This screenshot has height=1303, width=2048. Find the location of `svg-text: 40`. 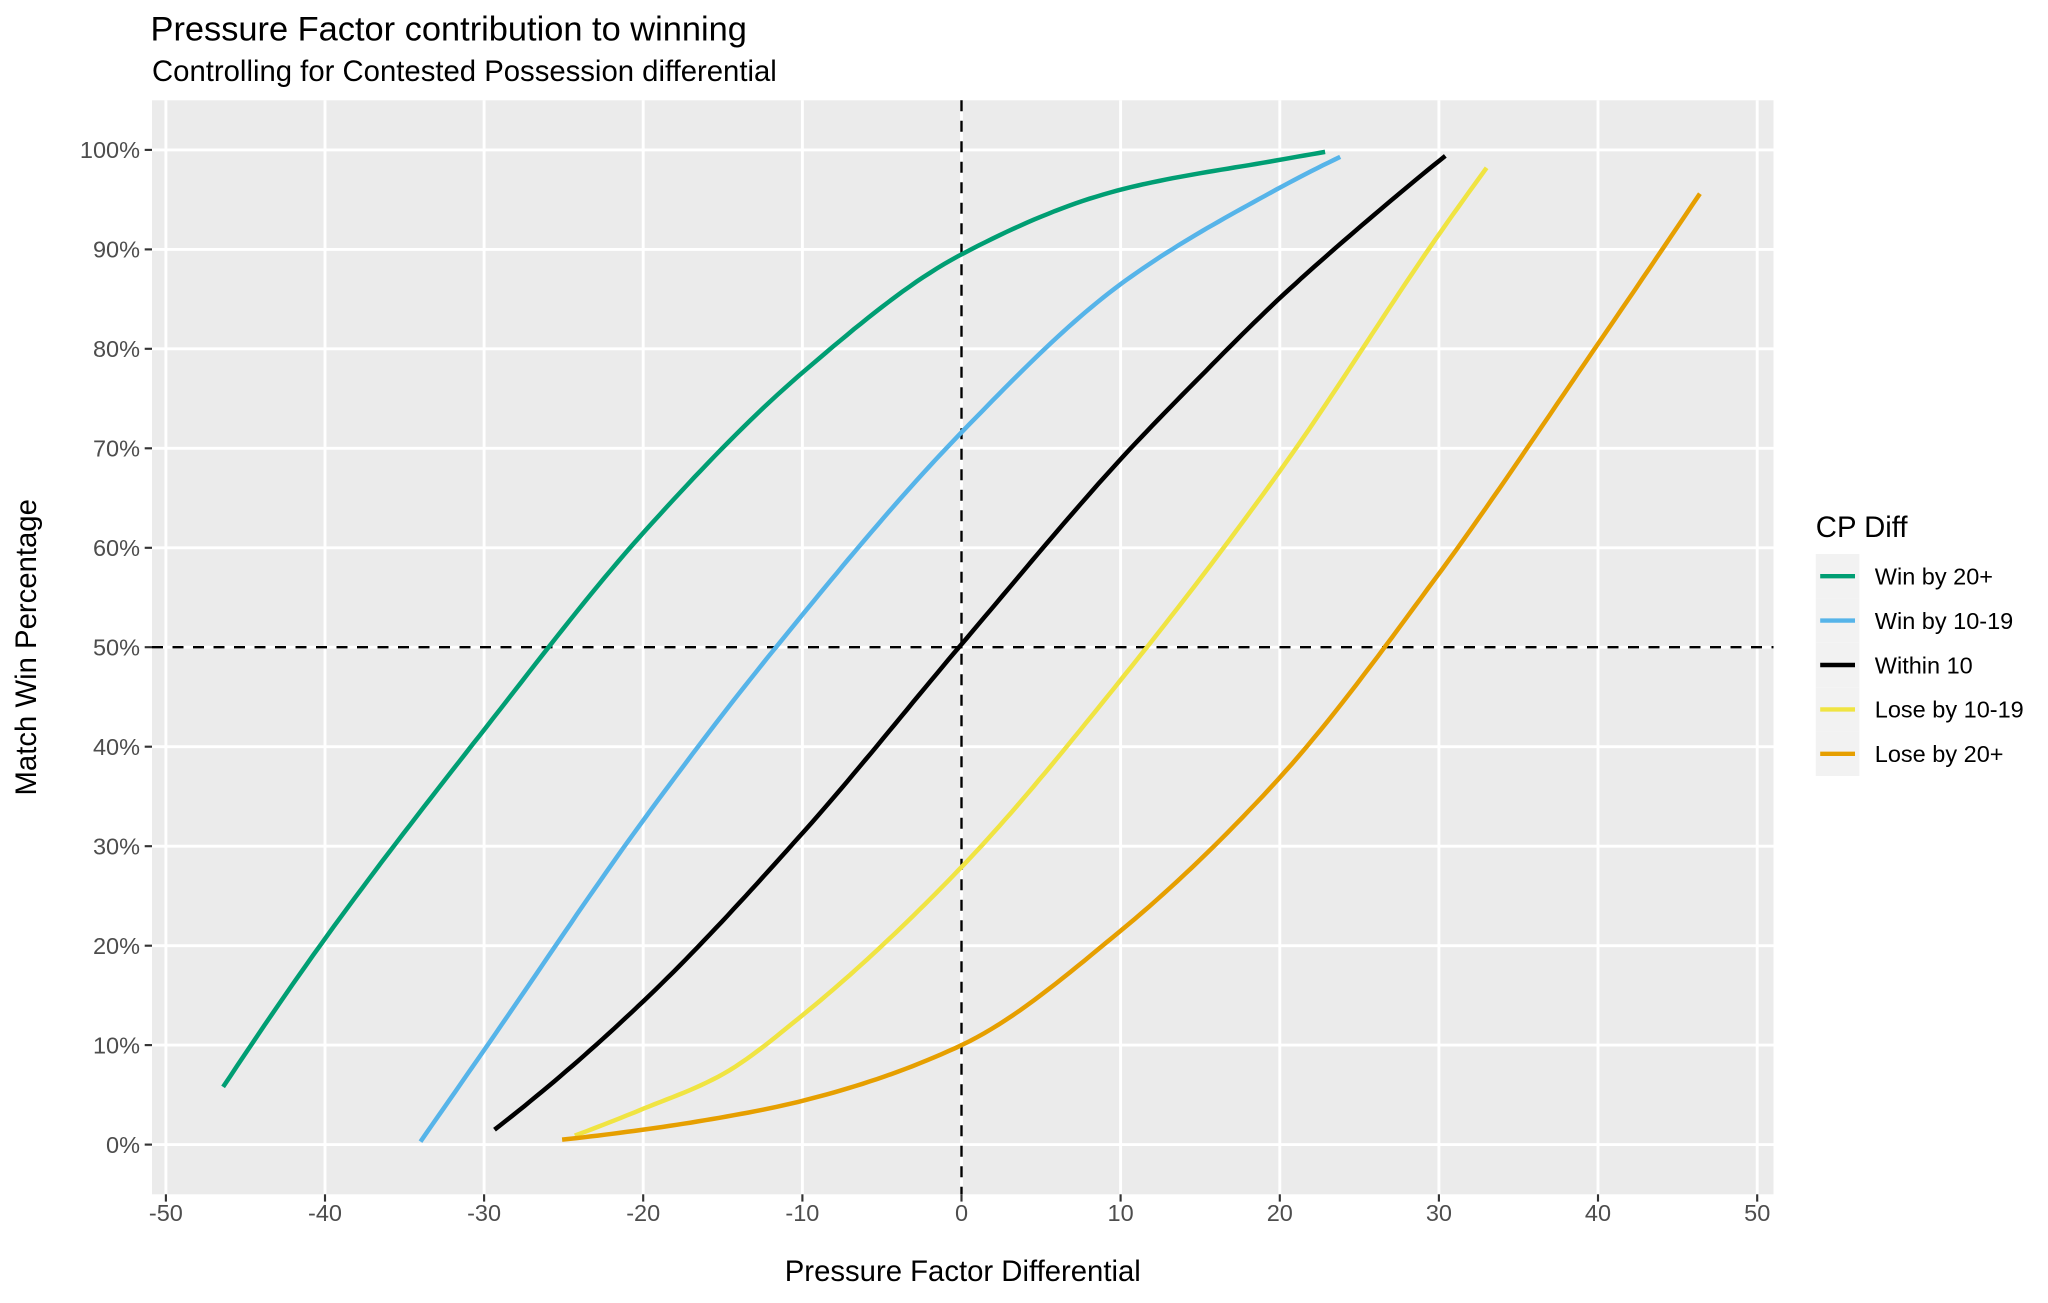

svg-text: 40 is located at coordinates (1598, 1213).